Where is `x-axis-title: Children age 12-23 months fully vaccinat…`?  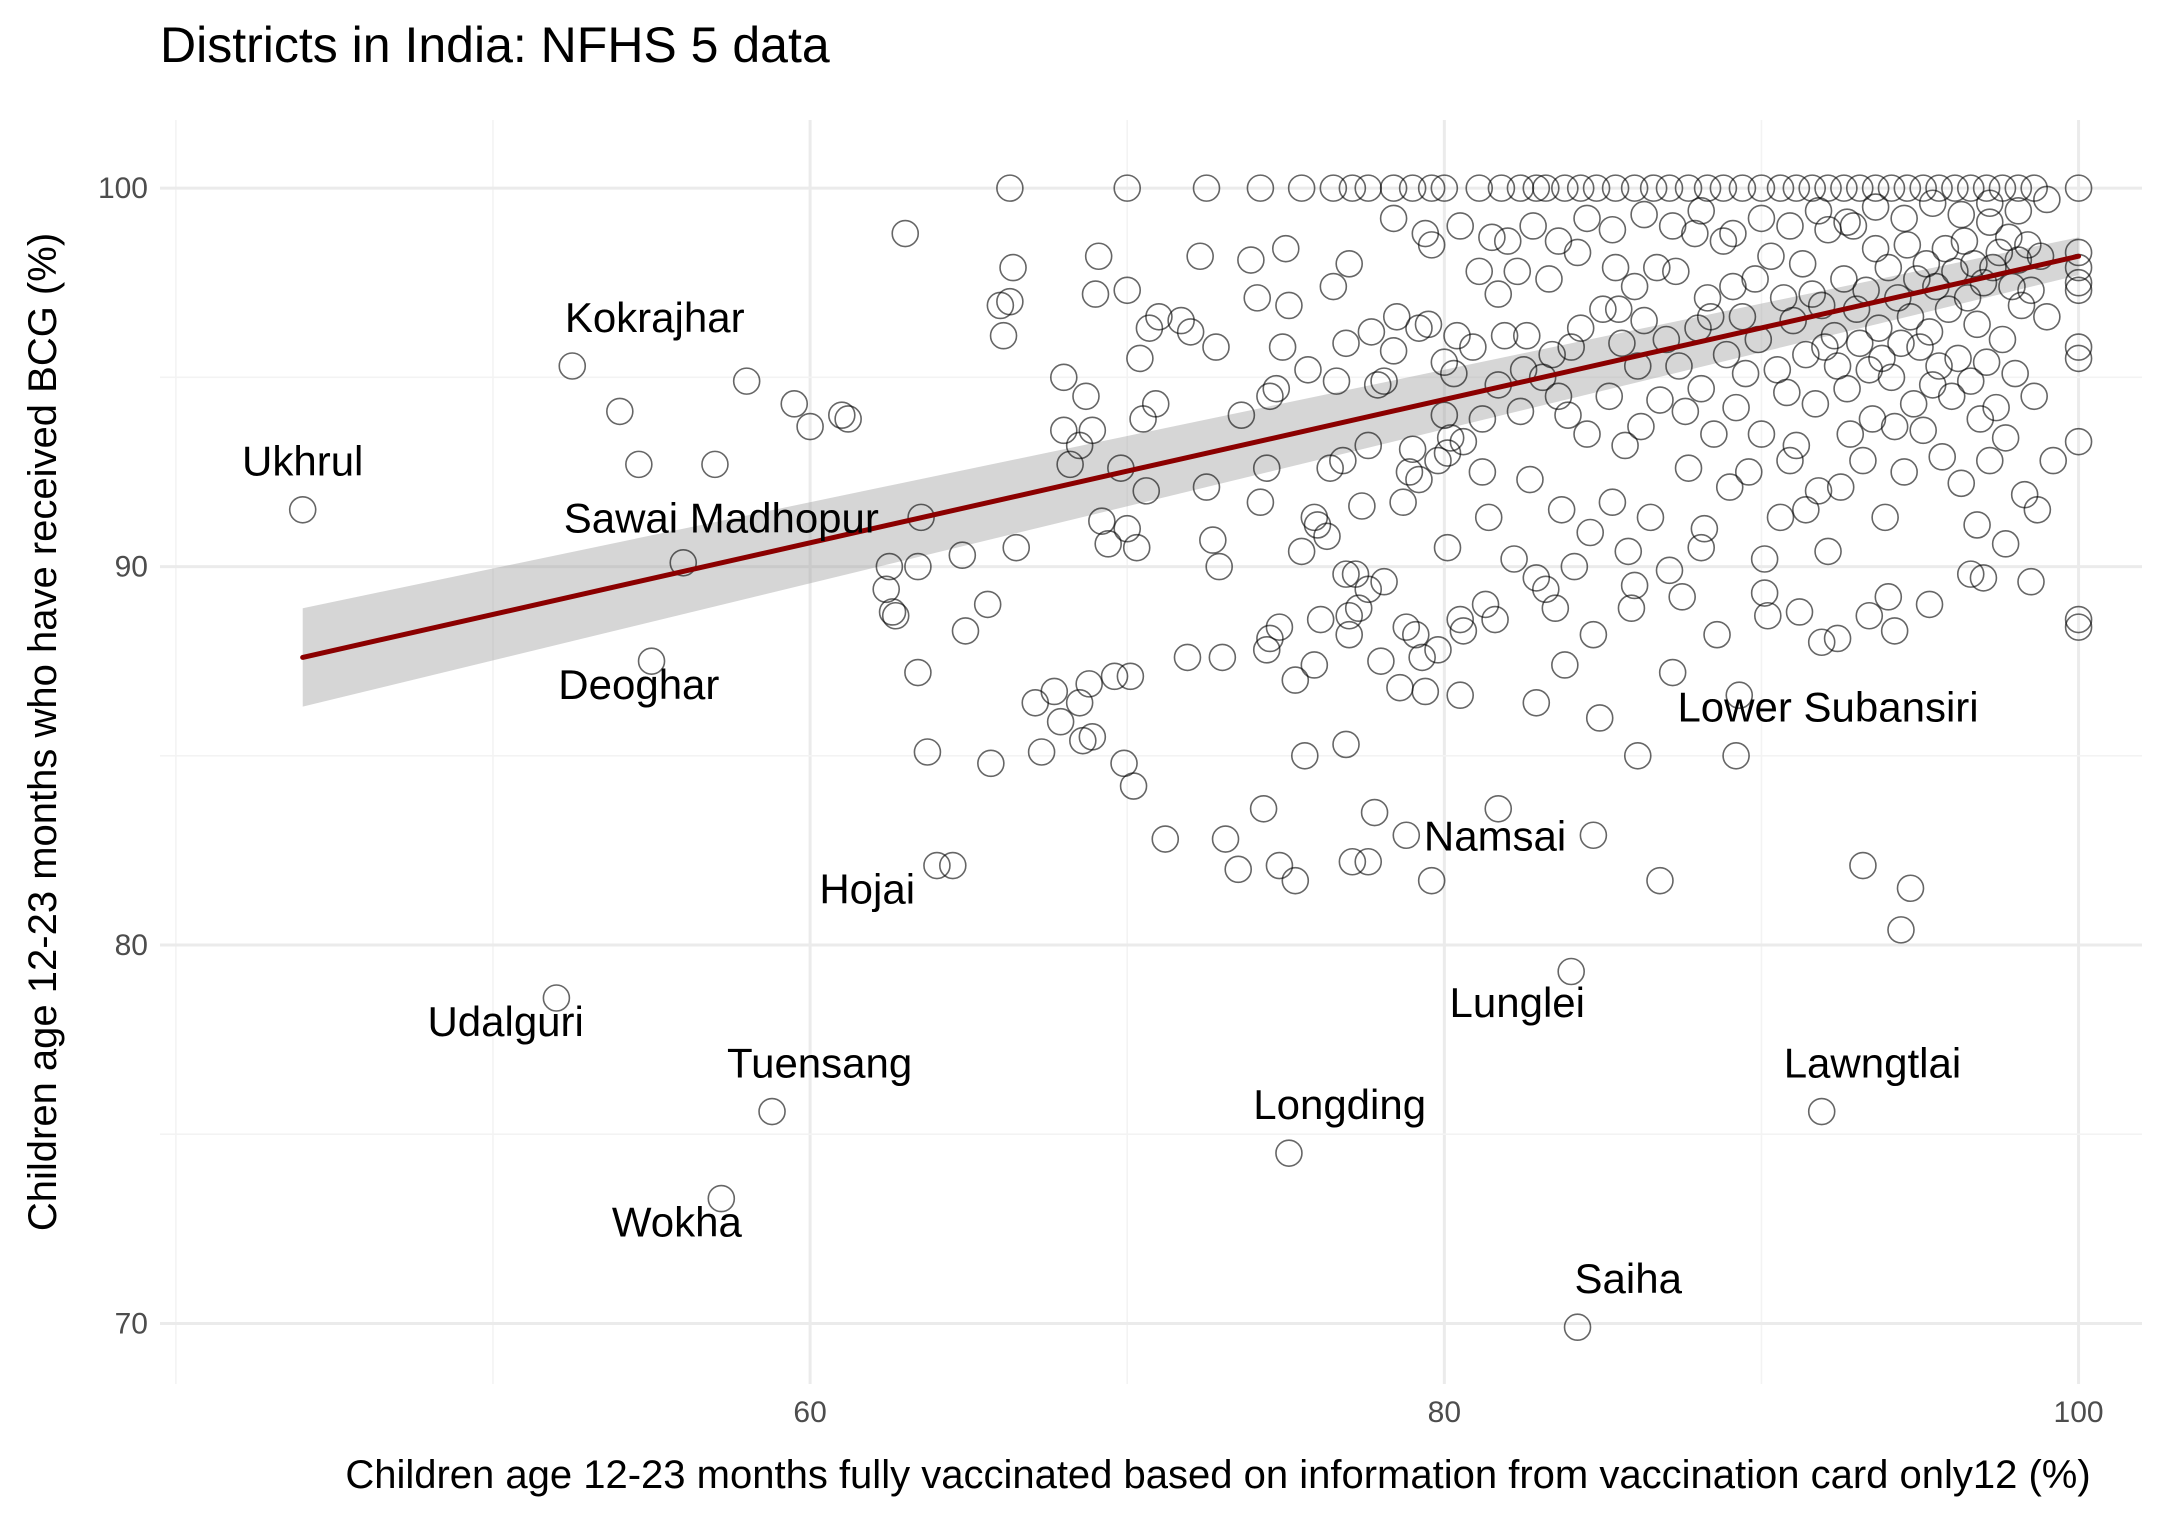
x-axis-title: Children age 12-23 months fully vaccinat… is located at coordinates (1217, 1475).